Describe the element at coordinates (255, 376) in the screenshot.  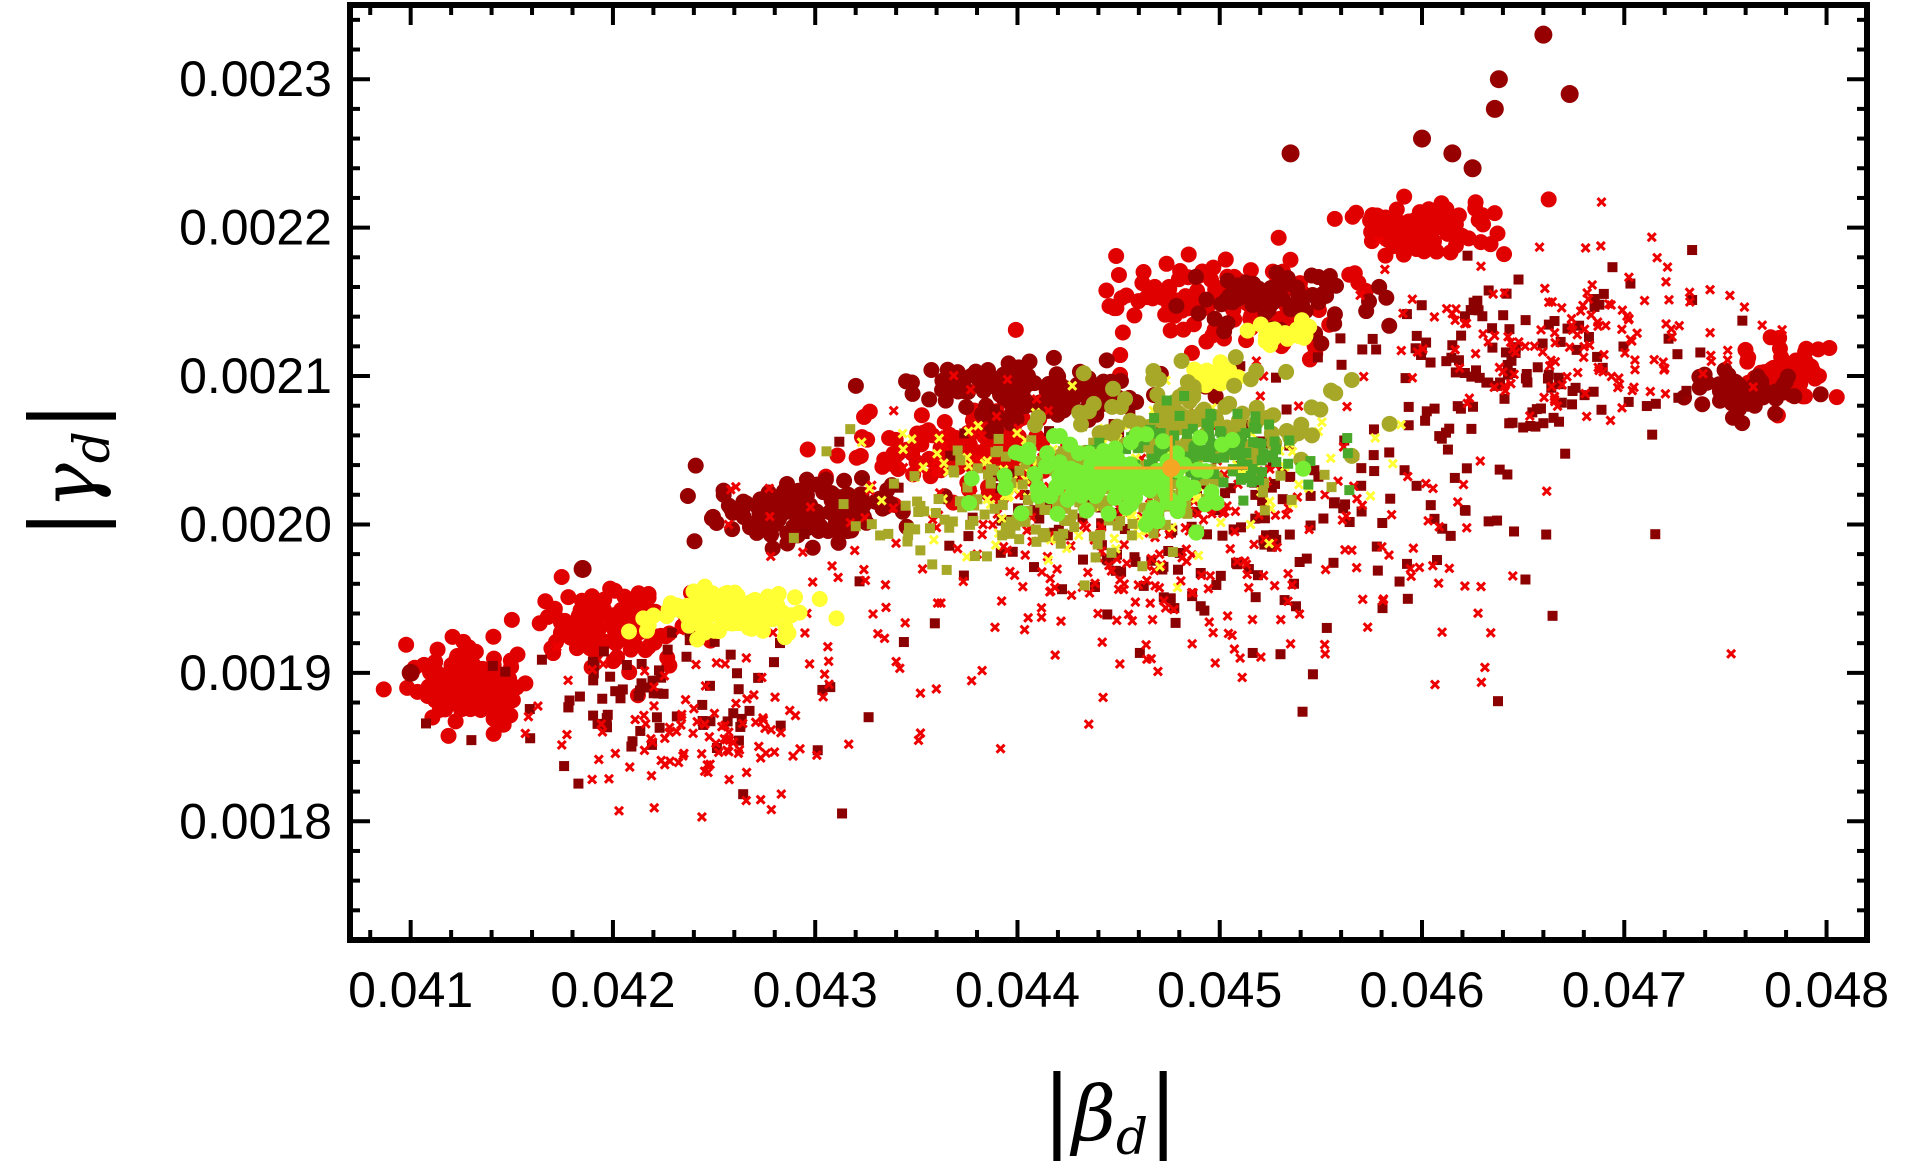
I see `y-tick-label: 0.0021` at that location.